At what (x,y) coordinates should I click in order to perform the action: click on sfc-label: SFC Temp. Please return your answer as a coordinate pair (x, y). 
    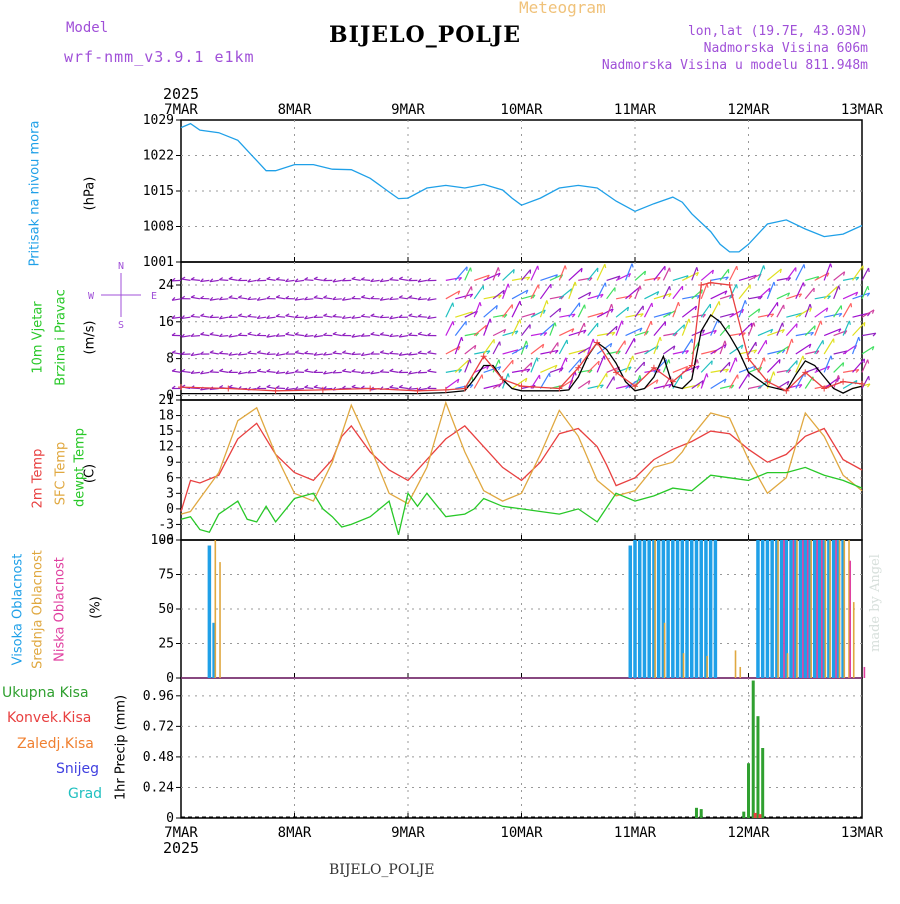
    Looking at the image, I should click on (61, 474).